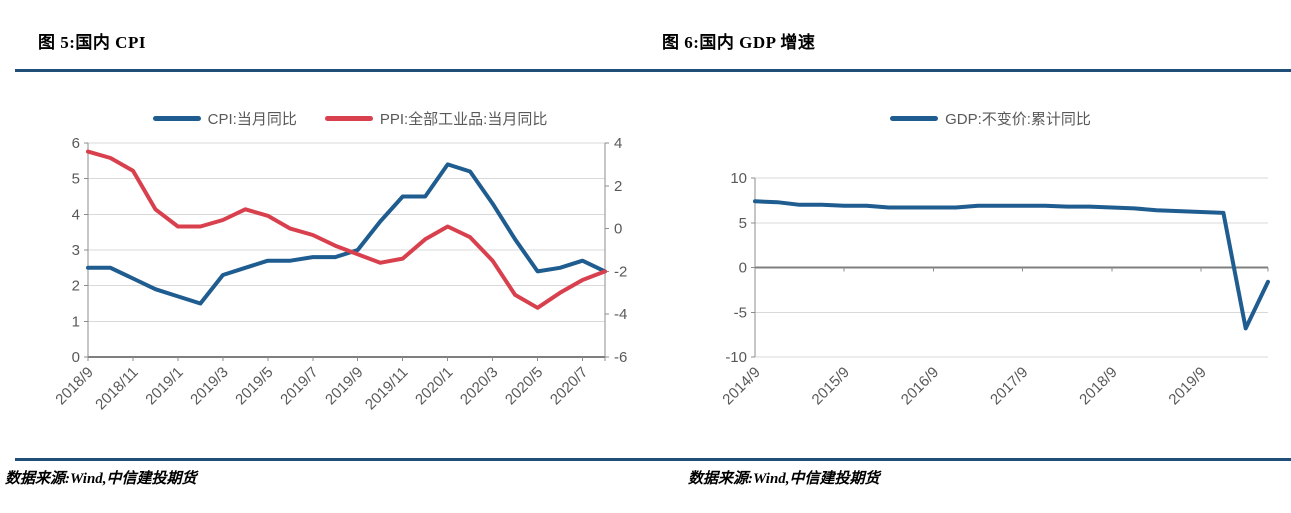 The width and height of the screenshot is (1291, 513). I want to click on figure6-title: 图 6:国内 GDP 增速, so click(739, 42).